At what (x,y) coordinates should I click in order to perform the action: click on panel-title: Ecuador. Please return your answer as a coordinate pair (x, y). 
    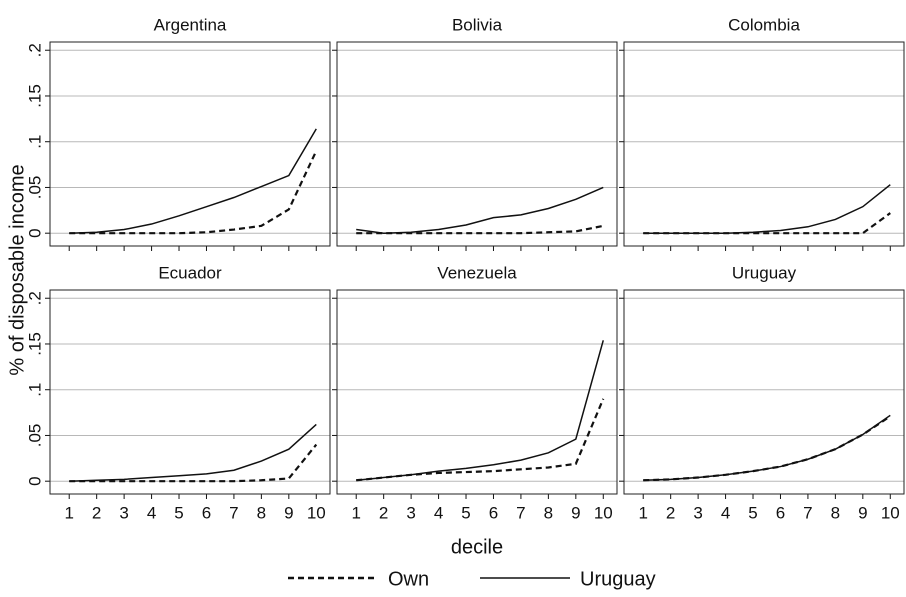
    Looking at the image, I should click on (190, 272).